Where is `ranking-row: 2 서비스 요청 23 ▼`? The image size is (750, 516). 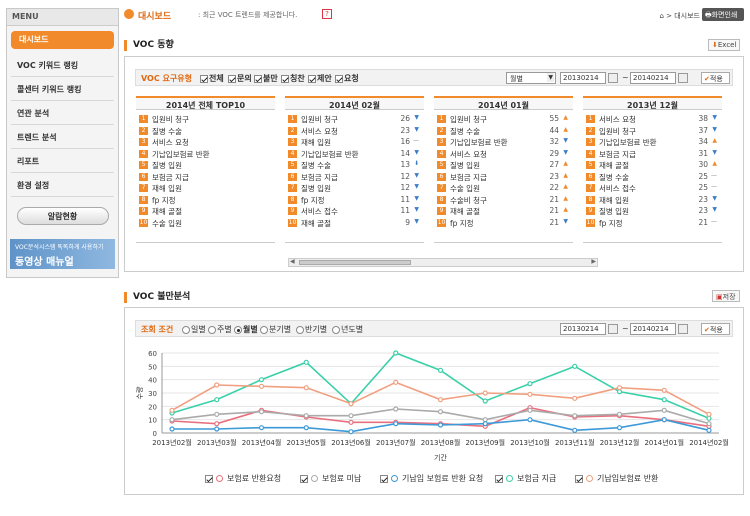 ranking-row: 2 서비스 요청 23 ▼ is located at coordinates (354, 131).